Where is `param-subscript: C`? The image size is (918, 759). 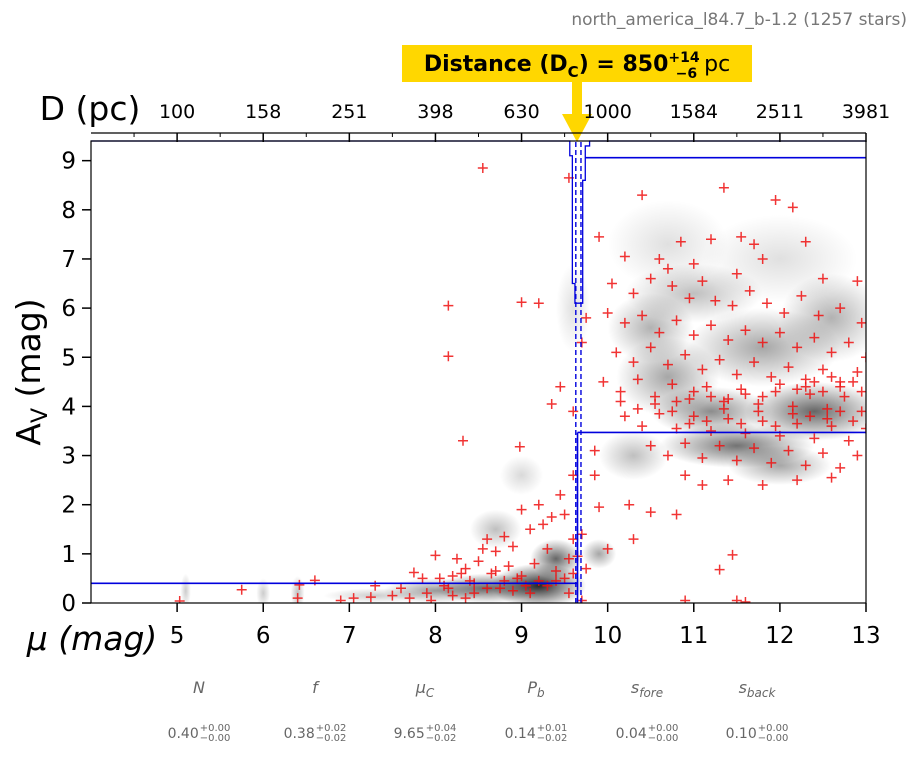
param-subscript: C is located at coordinates (430, 693).